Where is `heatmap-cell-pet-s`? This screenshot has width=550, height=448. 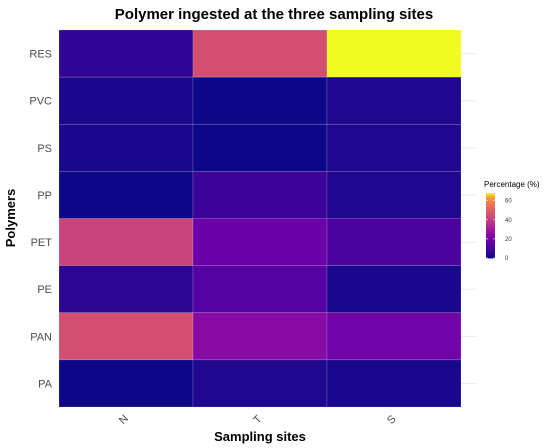
heatmap-cell-pet-s is located at coordinates (394, 242).